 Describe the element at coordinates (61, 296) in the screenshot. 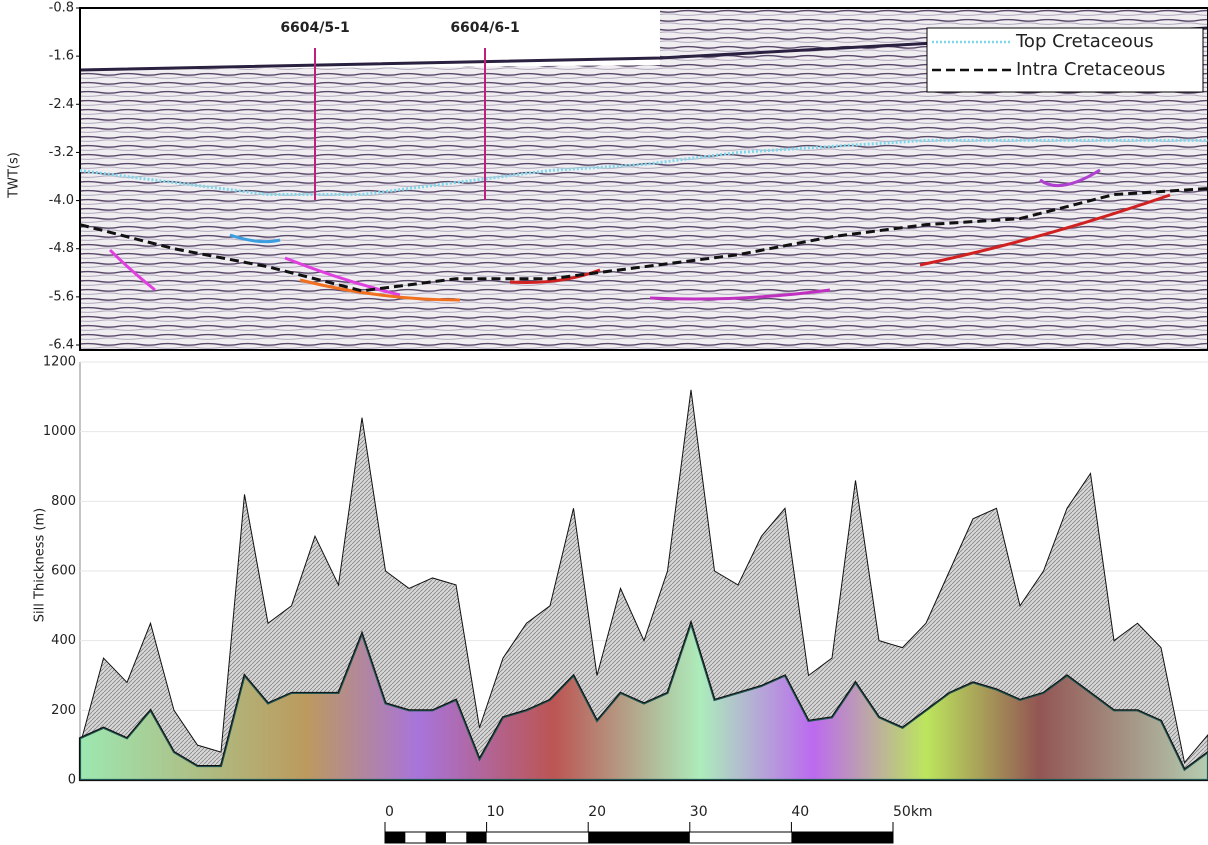

I see `y-tick-label: -5.6` at that location.